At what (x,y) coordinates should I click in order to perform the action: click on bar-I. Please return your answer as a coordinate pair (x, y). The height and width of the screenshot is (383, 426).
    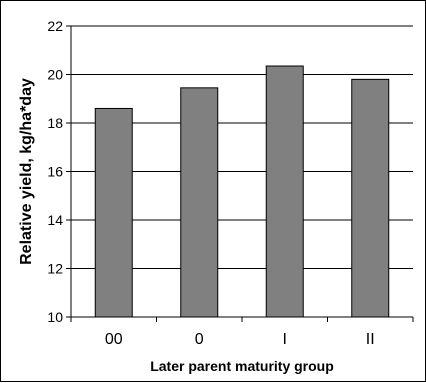
    Looking at the image, I should click on (284, 191).